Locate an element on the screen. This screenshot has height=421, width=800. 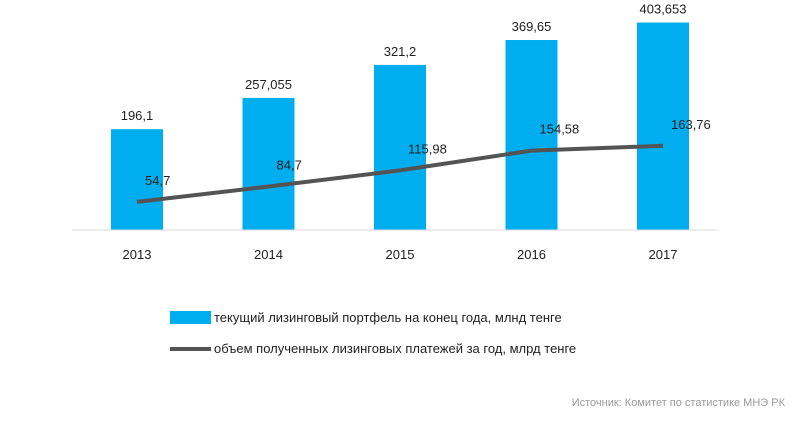
bar-value-label-2015: 321,2 is located at coordinates (400, 51).